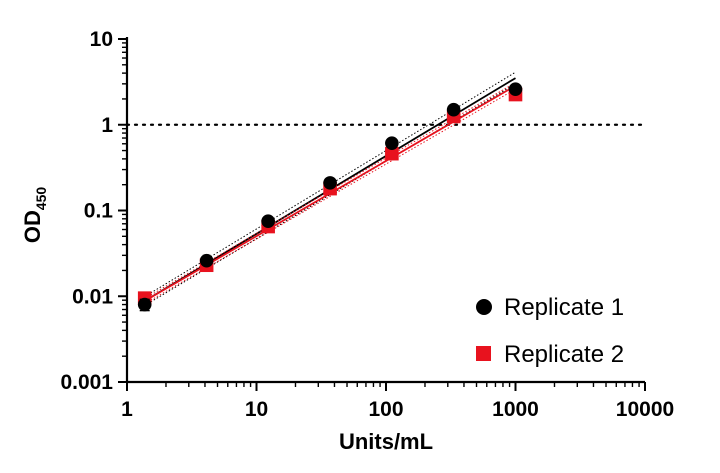 The width and height of the screenshot is (720, 473). What do you see at coordinates (515, 409) in the screenshot?
I see `x-tick-label: 1000` at bounding box center [515, 409].